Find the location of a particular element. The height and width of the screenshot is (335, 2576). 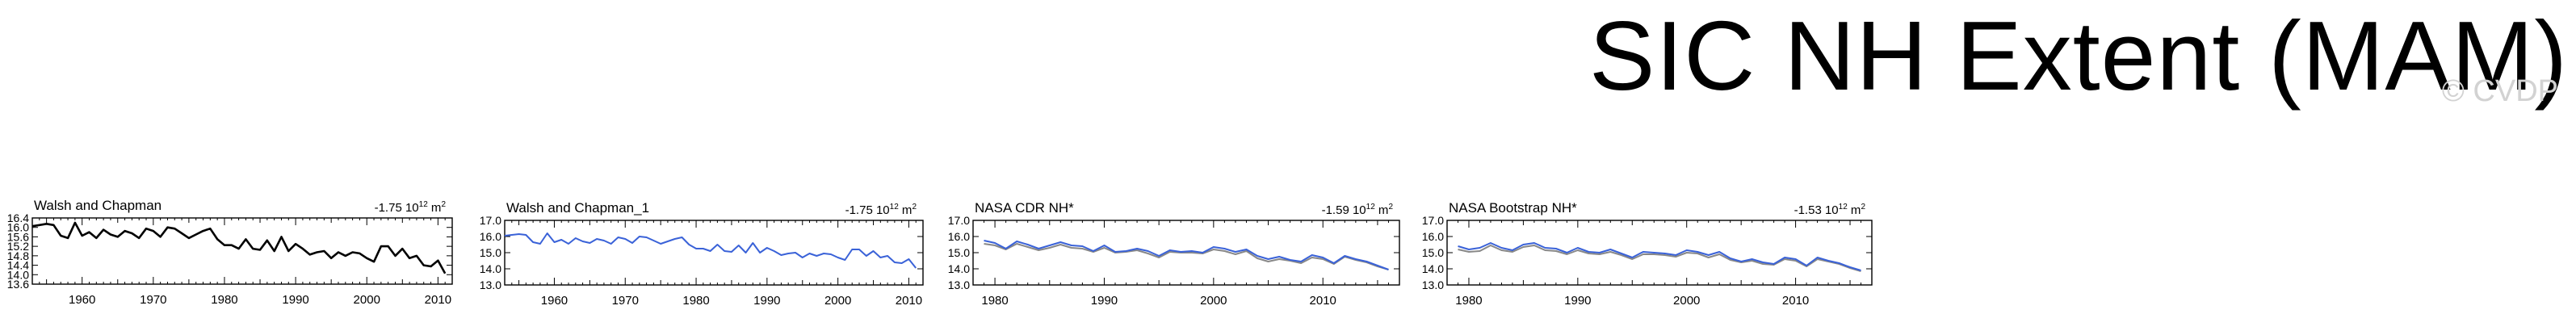

page-title: SIC NH Extent (MAM) is located at coordinates (2078, 56).